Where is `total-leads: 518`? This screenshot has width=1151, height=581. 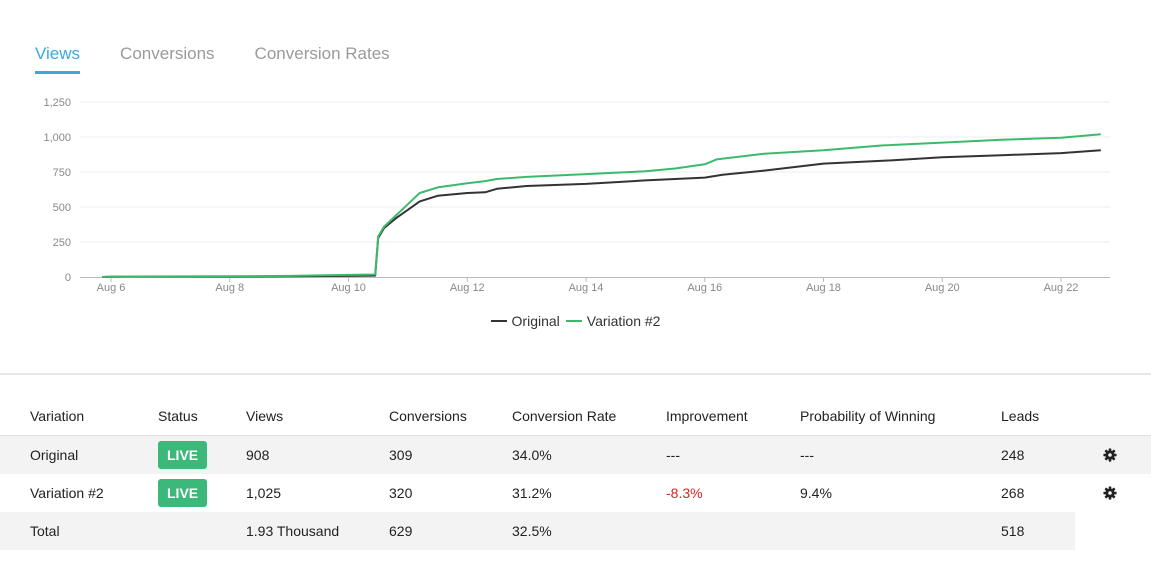
total-leads: 518 is located at coordinates (1013, 531).